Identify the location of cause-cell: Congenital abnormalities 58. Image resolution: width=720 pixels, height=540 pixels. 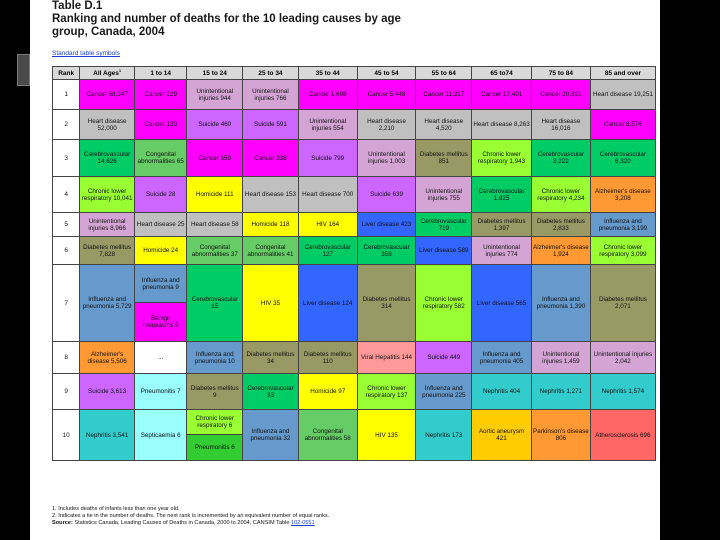
(327, 435).